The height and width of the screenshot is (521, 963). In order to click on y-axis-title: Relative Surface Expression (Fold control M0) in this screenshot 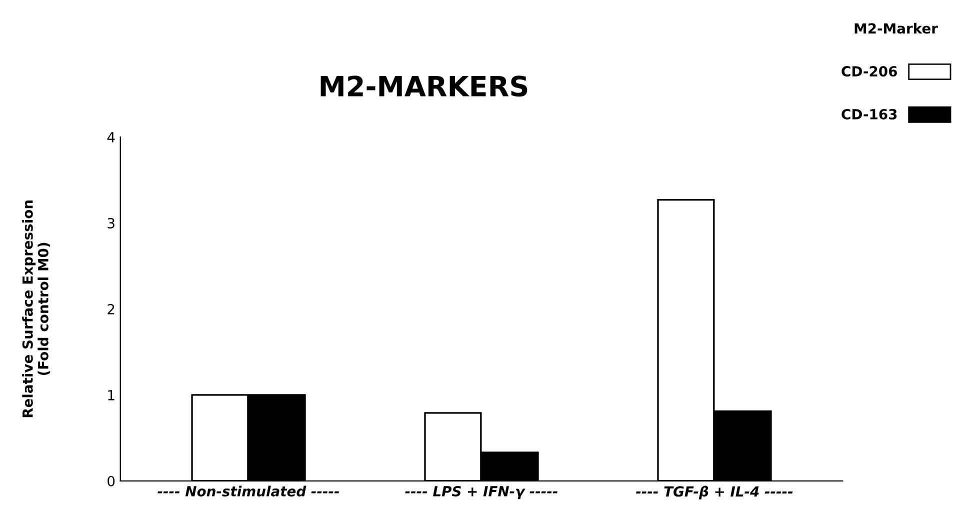, I will do `click(36, 309)`.